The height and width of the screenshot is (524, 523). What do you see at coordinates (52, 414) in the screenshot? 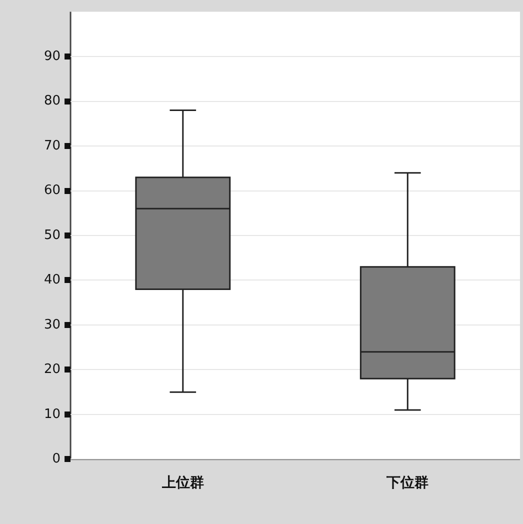
I see `y-tick-label: 10` at bounding box center [52, 414].